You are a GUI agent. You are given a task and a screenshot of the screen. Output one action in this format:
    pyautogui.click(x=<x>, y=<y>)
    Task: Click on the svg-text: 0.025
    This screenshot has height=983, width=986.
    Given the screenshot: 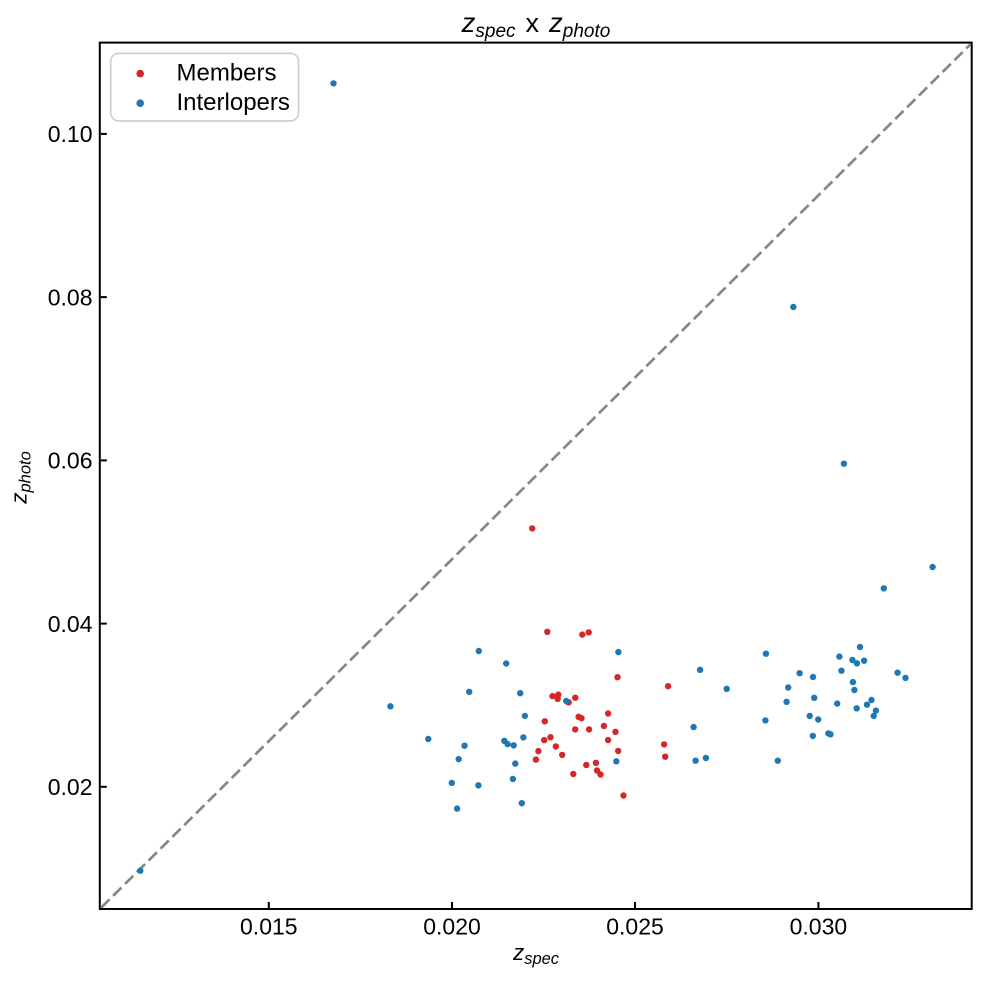 What is the action you would take?
    pyautogui.click(x=635, y=927)
    